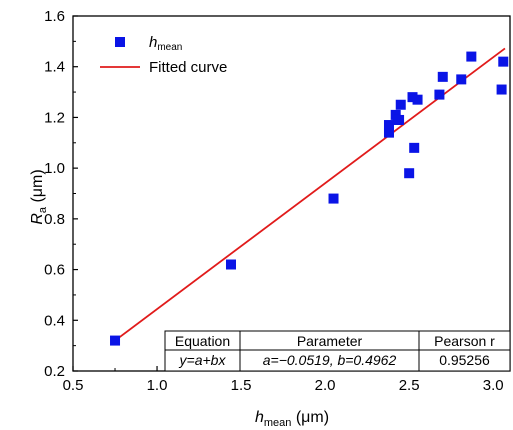  Describe the element at coordinates (54, 67) in the screenshot. I see `y-tick-label: 1.4` at that location.